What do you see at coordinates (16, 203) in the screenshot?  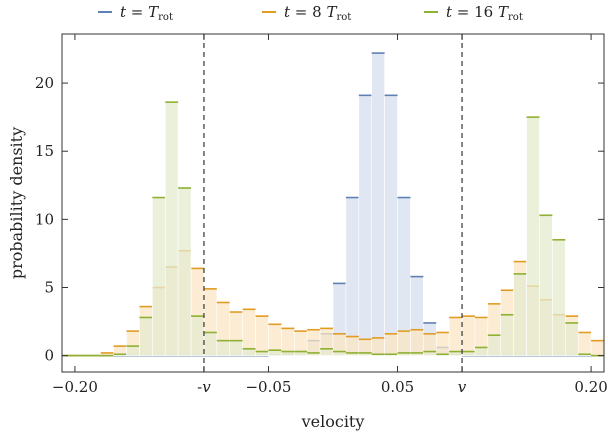 I see `y-axis-label: probability density` at bounding box center [16, 203].